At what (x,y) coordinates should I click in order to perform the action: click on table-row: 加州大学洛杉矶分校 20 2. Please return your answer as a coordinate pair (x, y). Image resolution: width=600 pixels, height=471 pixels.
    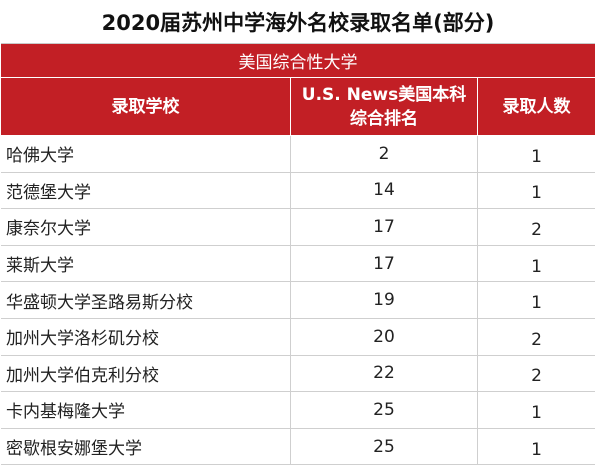
    Looking at the image, I should click on (298, 337).